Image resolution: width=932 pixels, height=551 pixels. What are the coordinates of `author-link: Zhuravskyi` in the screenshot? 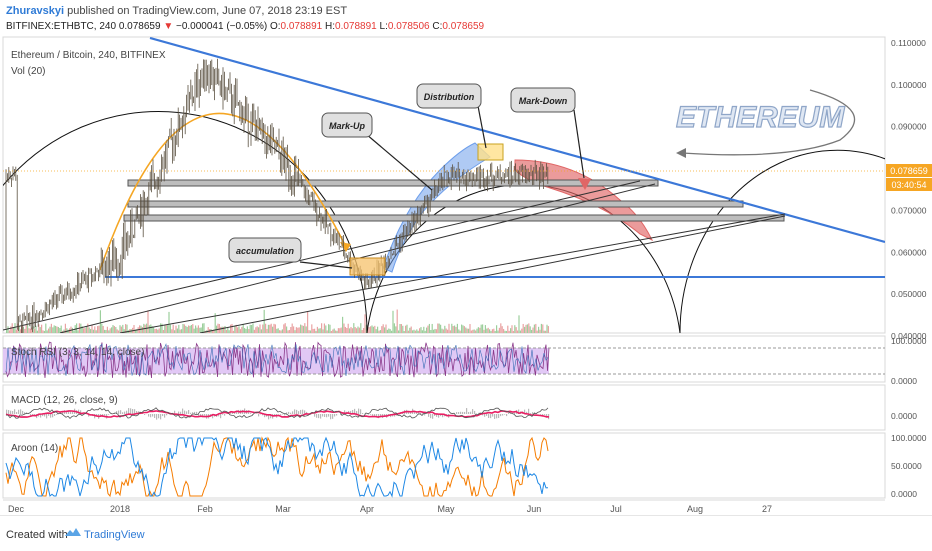 It's located at (35, 11).